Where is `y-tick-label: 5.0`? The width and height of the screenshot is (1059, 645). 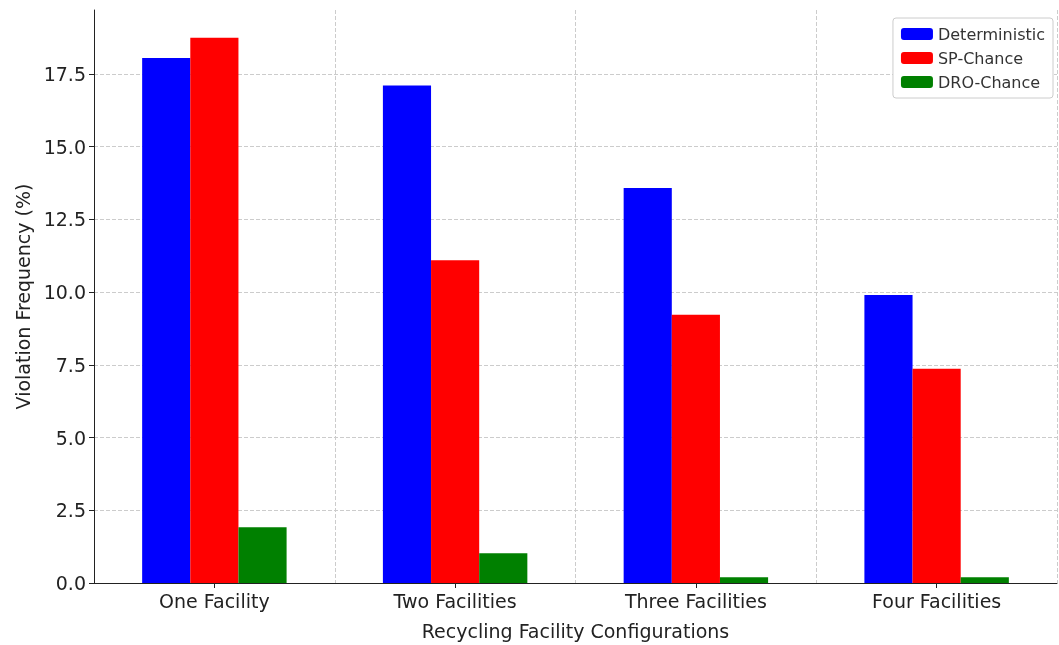 y-tick-label: 5.0 is located at coordinates (70, 437).